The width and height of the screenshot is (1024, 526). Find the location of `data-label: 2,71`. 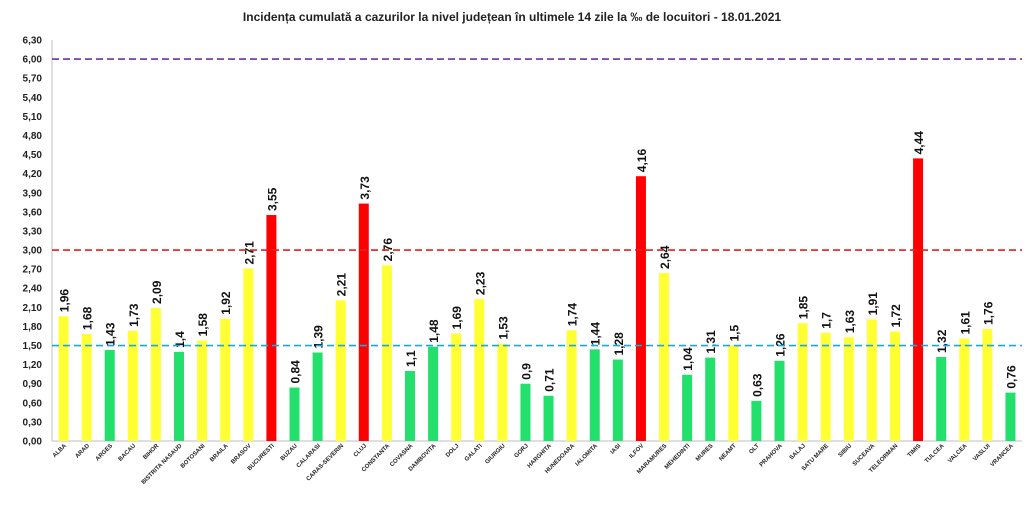

data-label: 2,71 is located at coordinates (249, 253).